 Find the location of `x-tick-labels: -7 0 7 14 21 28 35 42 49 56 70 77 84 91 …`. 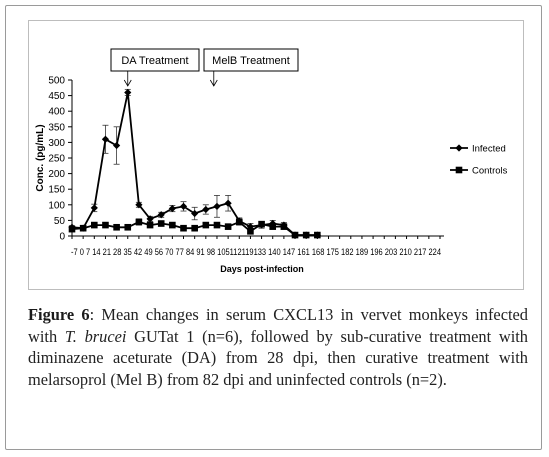

x-tick-labels: -7 0 7 14 21 28 35 42 49 56 70 77 84 91 … is located at coordinates (256, 252).